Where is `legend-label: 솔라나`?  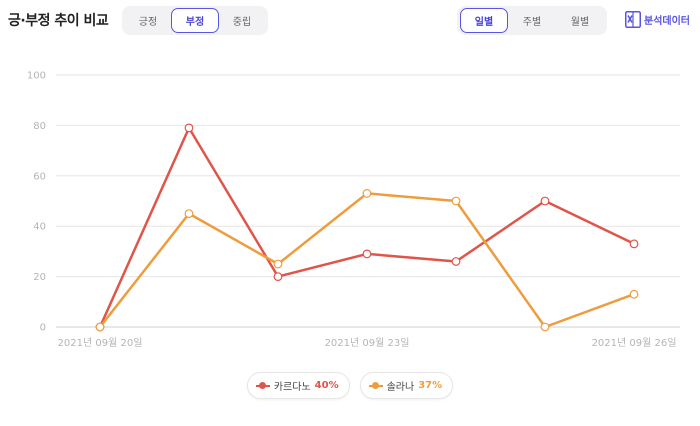
legend-label: 솔라나 is located at coordinates (400, 387).